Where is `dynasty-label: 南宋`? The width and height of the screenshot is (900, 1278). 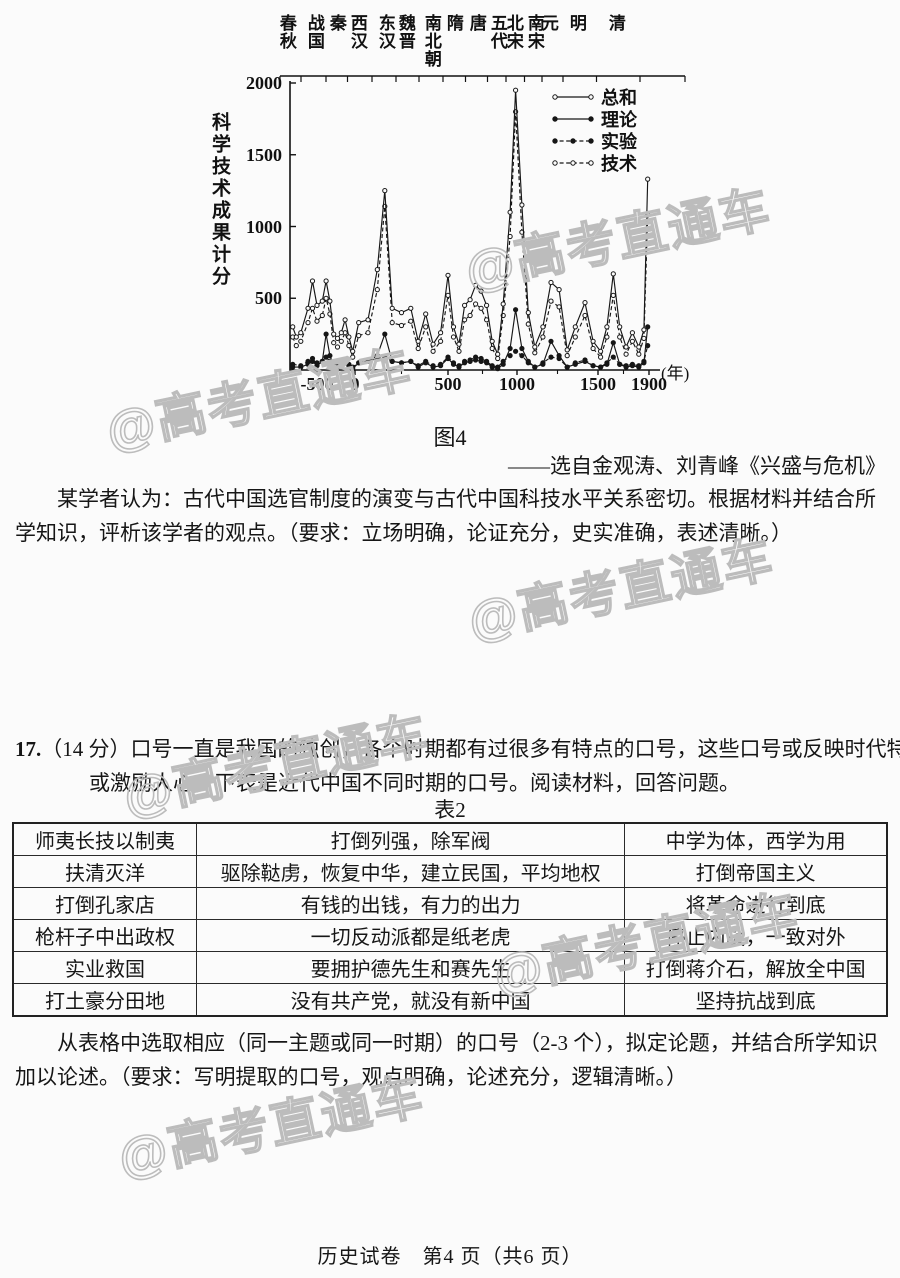
dynasty-label: 南宋 is located at coordinates (534, 32).